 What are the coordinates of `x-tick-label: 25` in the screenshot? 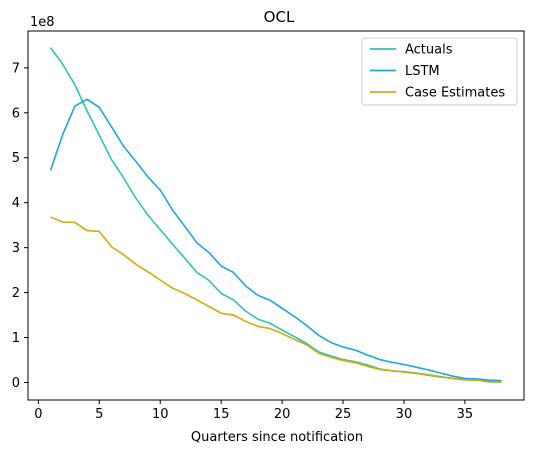 It's located at (343, 414).